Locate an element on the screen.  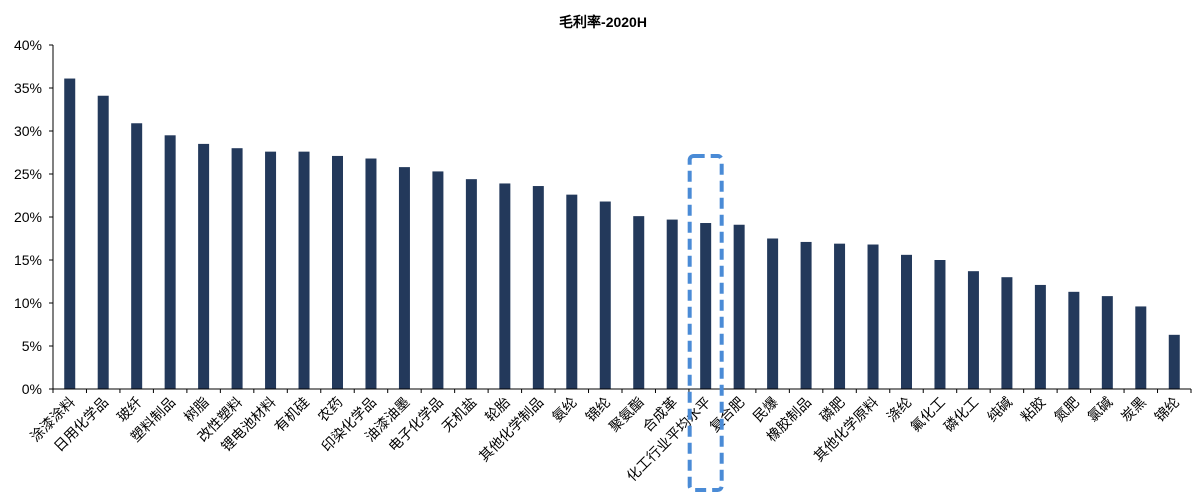
y-tick-label: 30% is located at coordinates (28, 131).